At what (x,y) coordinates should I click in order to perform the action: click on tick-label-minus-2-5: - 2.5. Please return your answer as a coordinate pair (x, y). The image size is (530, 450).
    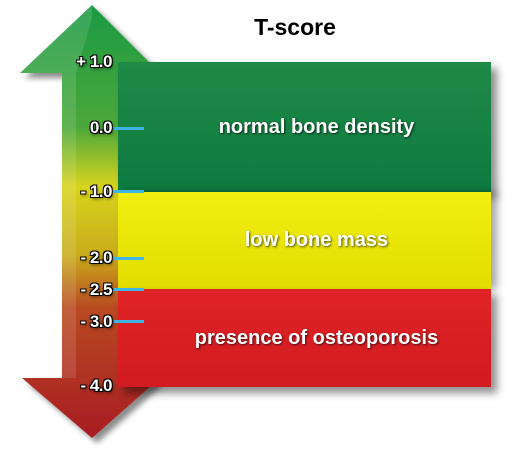
    Looking at the image, I should click on (96, 289).